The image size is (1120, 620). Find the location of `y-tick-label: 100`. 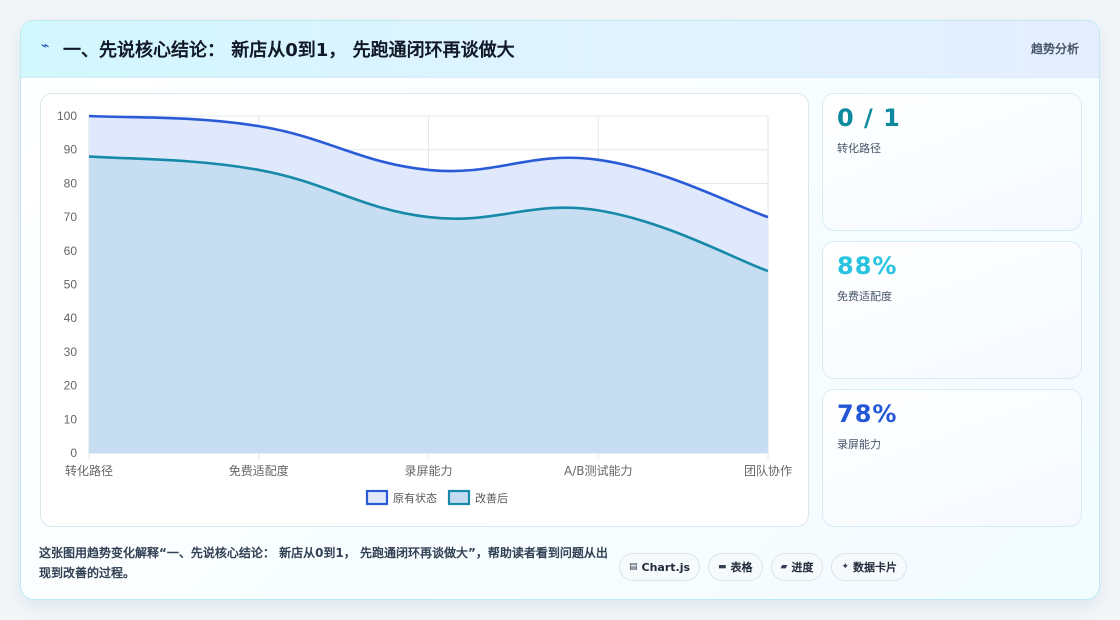

y-tick-label: 100 is located at coordinates (67, 116).